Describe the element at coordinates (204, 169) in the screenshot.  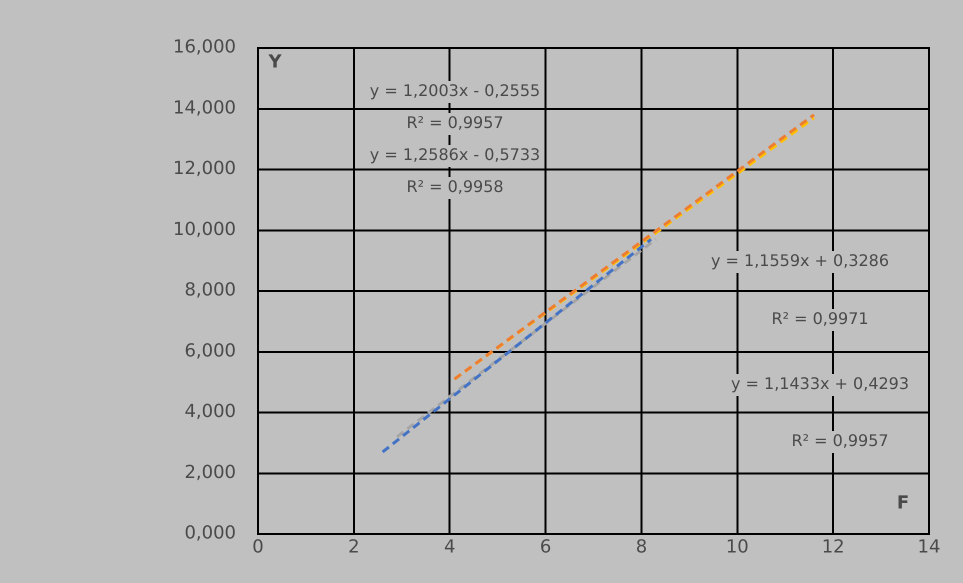
I see `y-tick-label: 12,000` at that location.